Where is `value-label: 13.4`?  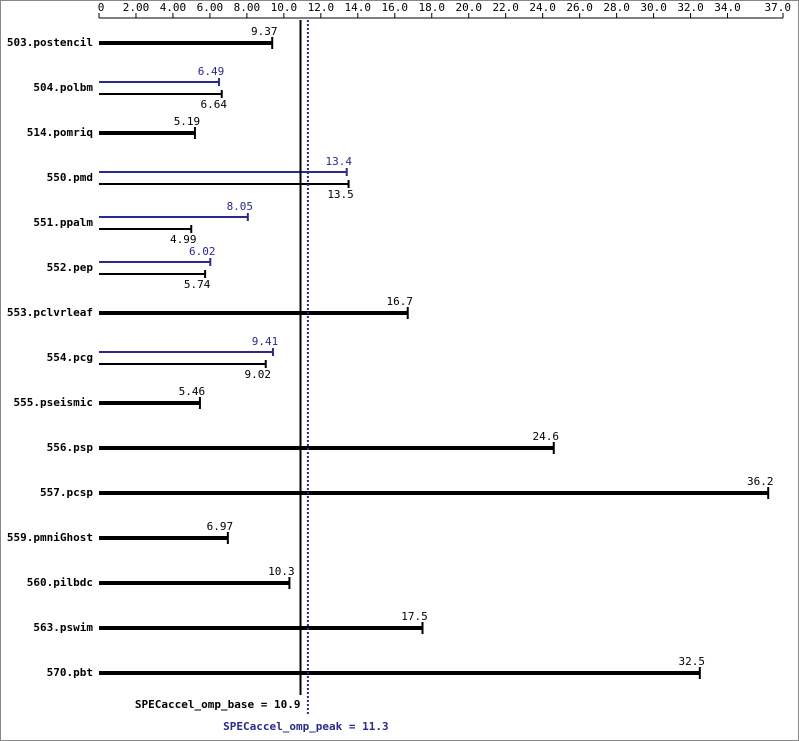
value-label: 13.4 is located at coordinates (338, 161).